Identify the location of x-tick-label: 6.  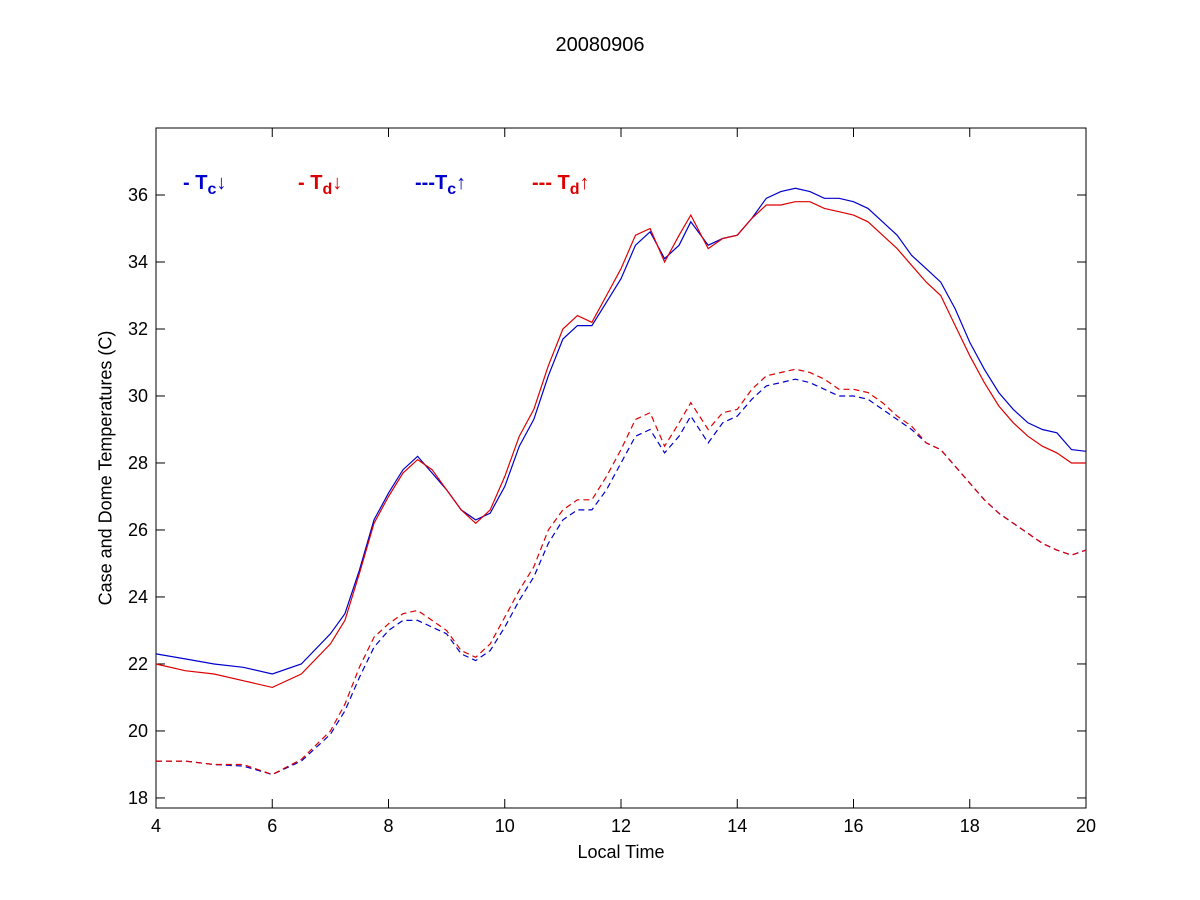
(272, 826).